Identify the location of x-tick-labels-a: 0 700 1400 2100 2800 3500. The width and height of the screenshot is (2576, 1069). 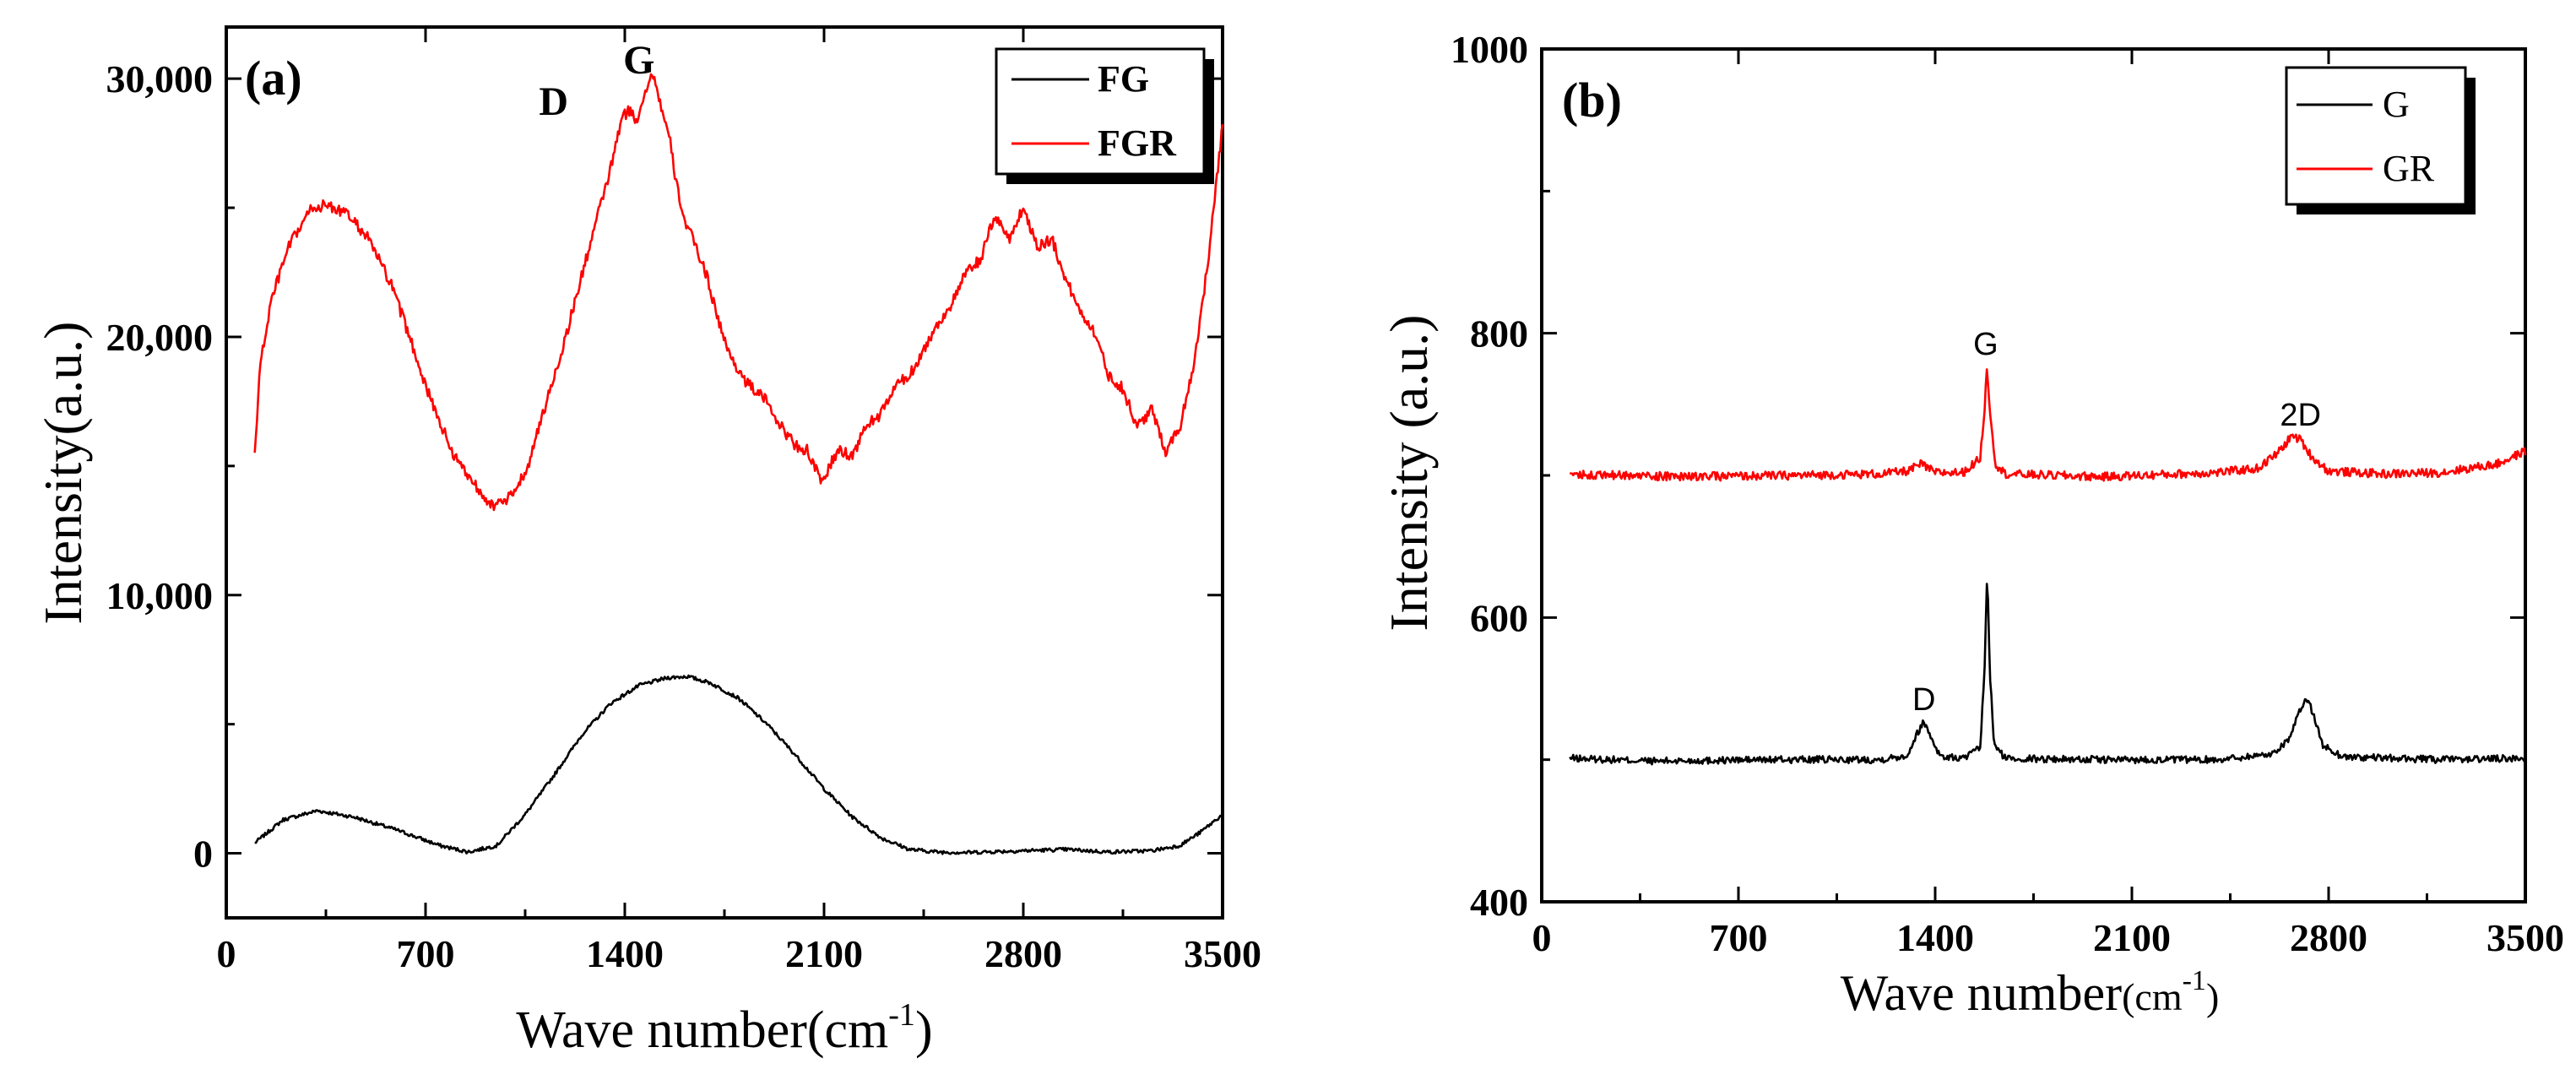
(740, 953).